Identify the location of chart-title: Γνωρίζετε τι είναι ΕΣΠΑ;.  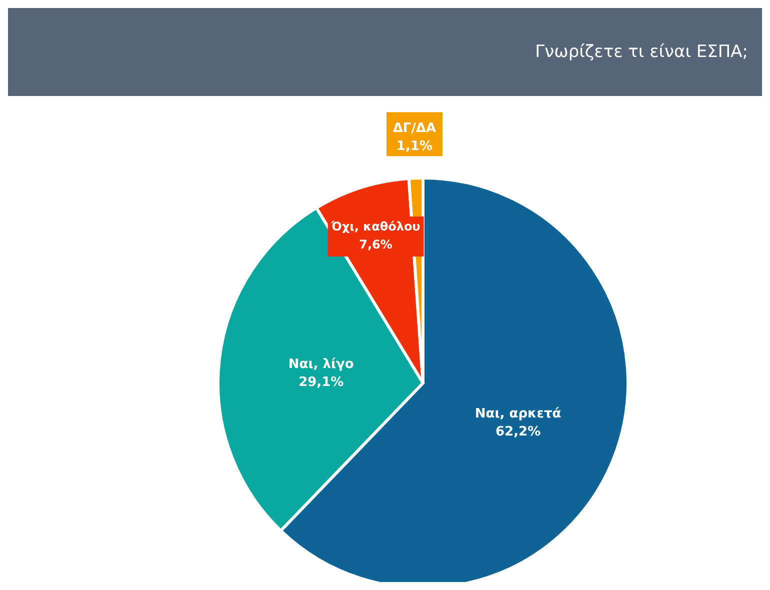
(641, 52).